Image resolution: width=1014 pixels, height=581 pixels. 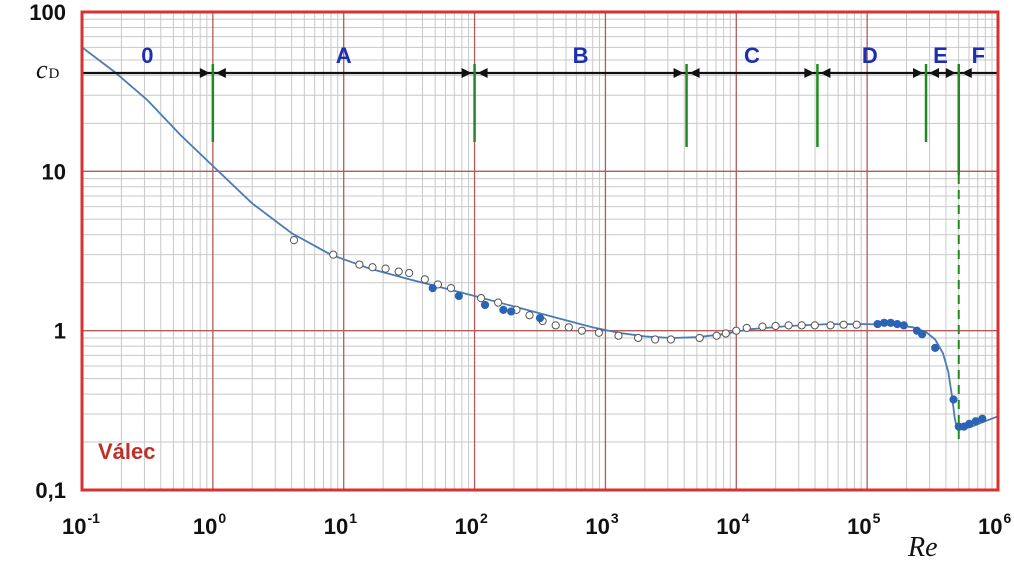 What do you see at coordinates (127, 451) in the screenshot?
I see `cylinder-annotation: Válec` at bounding box center [127, 451].